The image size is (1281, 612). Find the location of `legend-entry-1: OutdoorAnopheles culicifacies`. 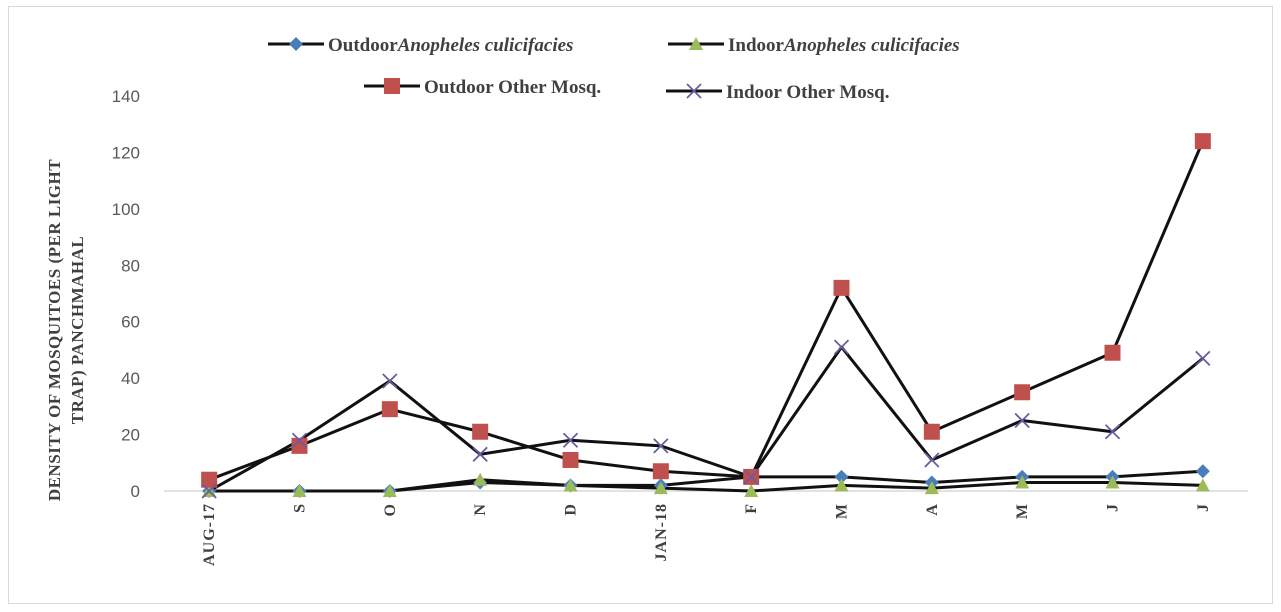

legend-entry-1: OutdoorAnopheles culicifacies is located at coordinates (420, 45).